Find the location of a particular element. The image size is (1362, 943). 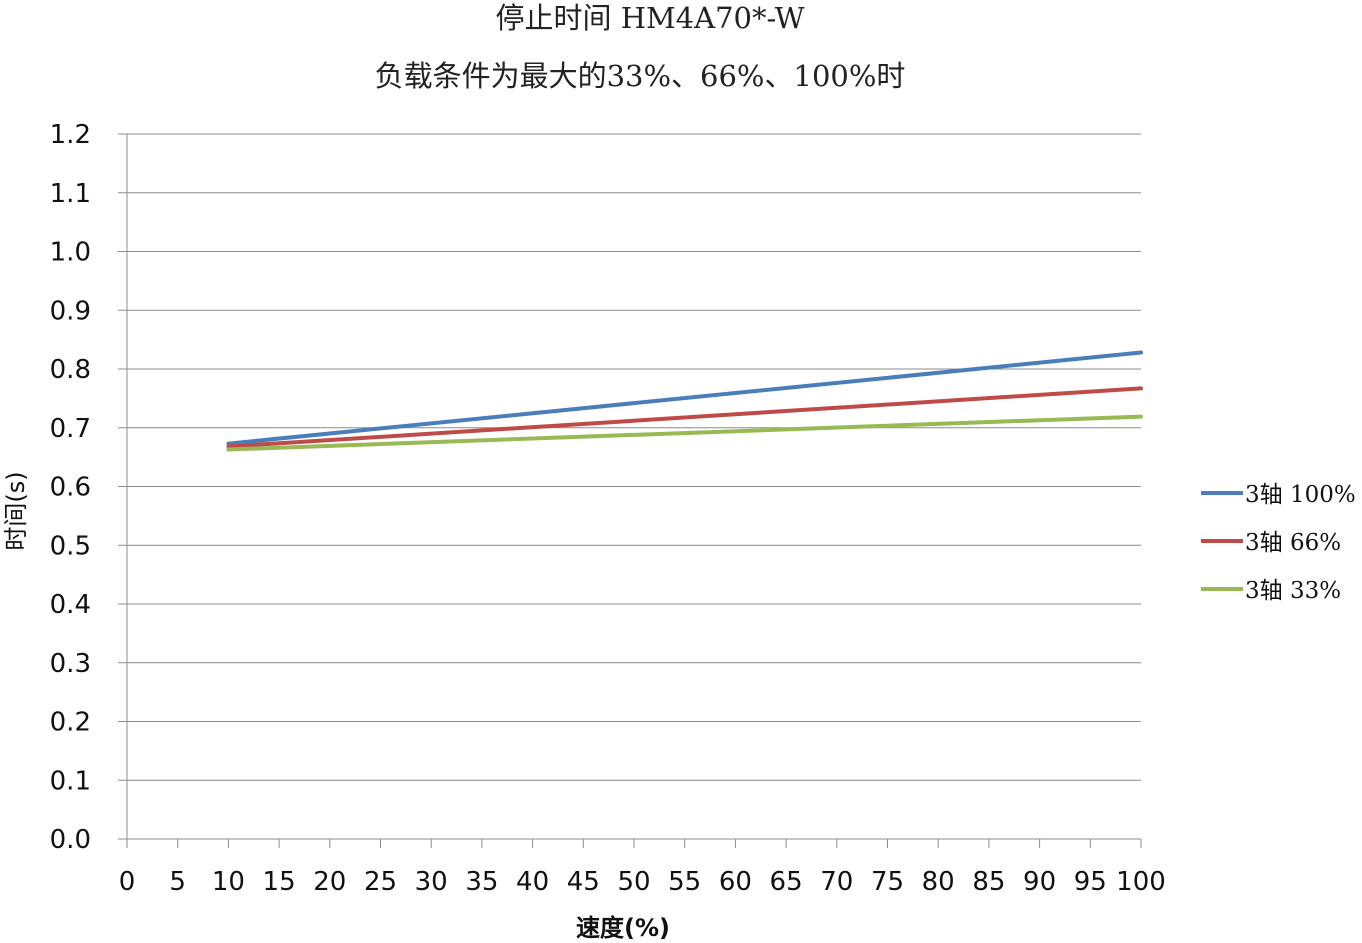

x-axis-label: 速度(%) is located at coordinates (623, 928).